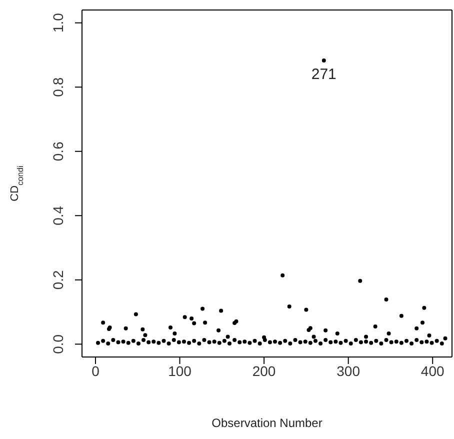 Image resolution: width=454 pixels, height=439 pixels. What do you see at coordinates (264, 370) in the screenshot?
I see `x-tick-label: 200` at bounding box center [264, 370].